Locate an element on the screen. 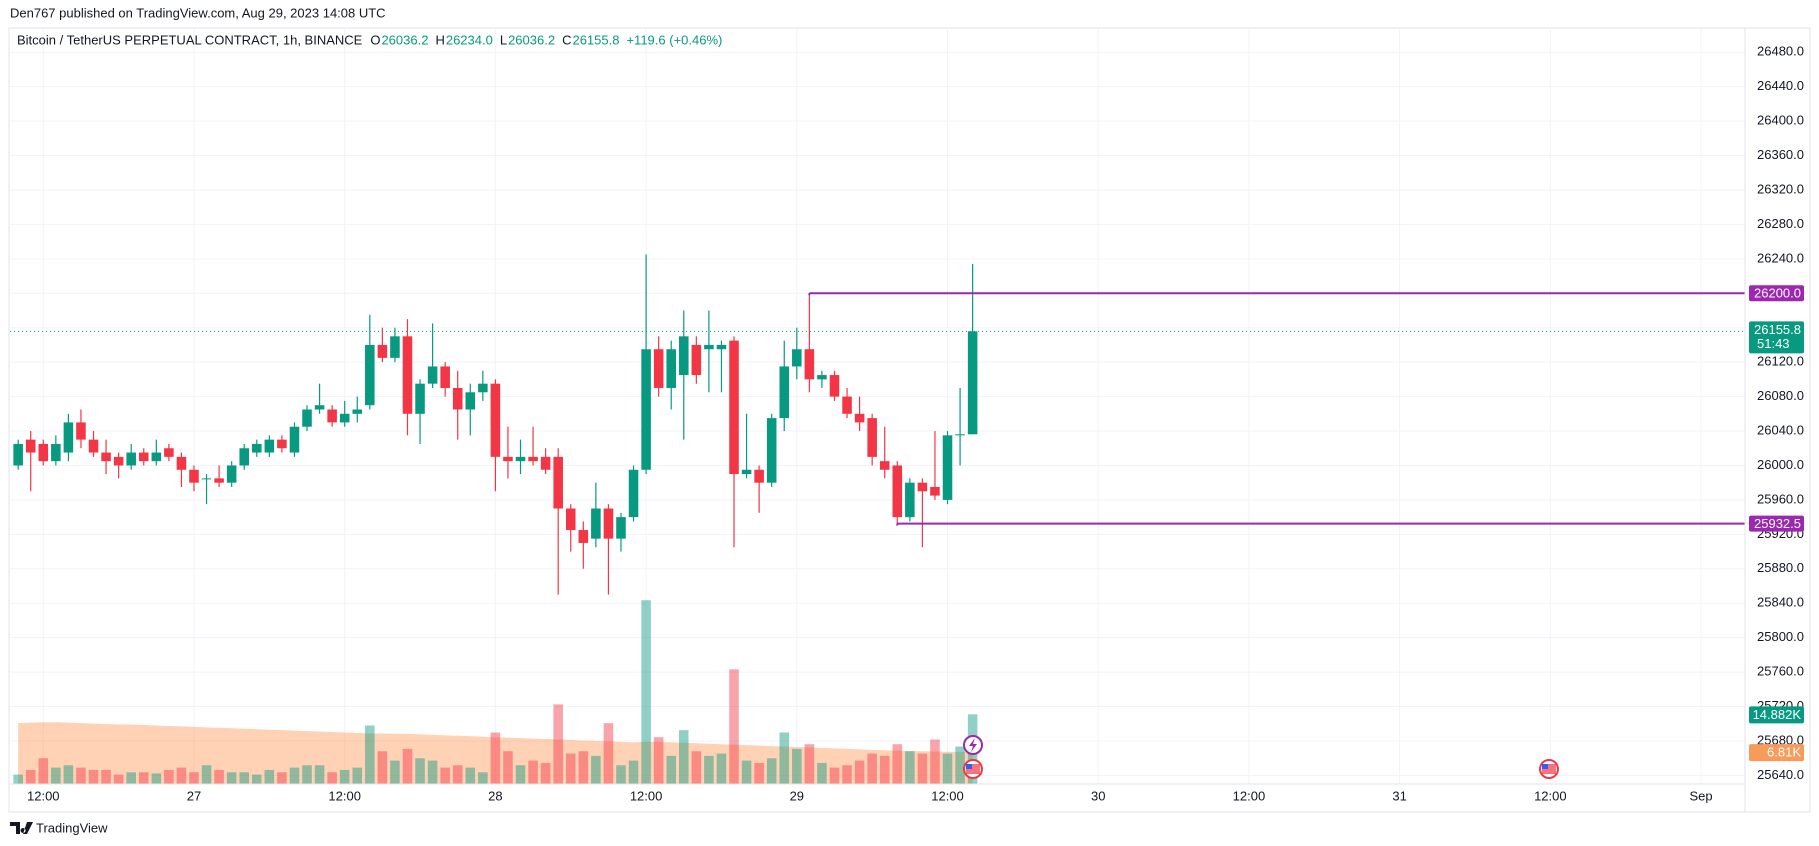  y-tick-label: 26360.0 is located at coordinates (1780, 154).